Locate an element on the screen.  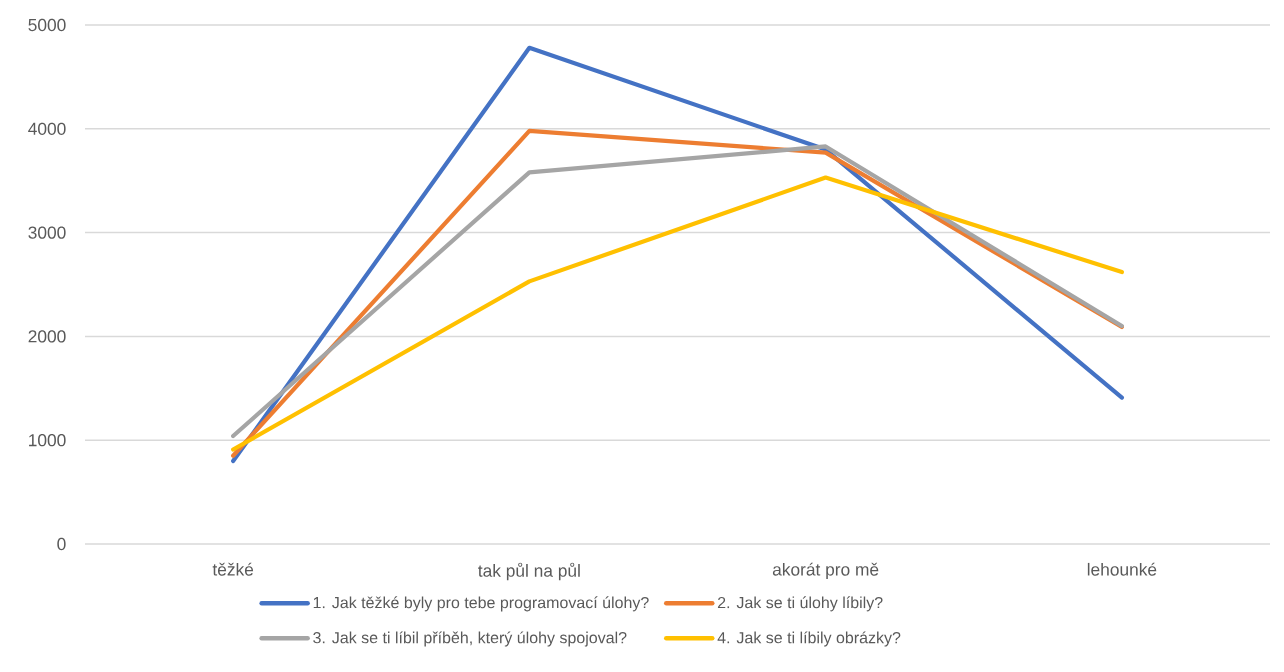
legend-label: 3. Jak se ti líbil příběh, který úlohy spojoval? is located at coordinates (470, 639).